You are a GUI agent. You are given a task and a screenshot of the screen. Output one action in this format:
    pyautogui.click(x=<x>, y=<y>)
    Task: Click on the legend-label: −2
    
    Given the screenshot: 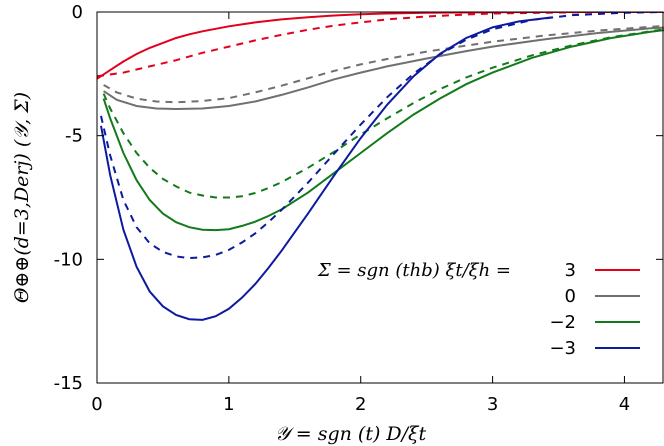 What is the action you would take?
    pyautogui.click(x=562, y=322)
    